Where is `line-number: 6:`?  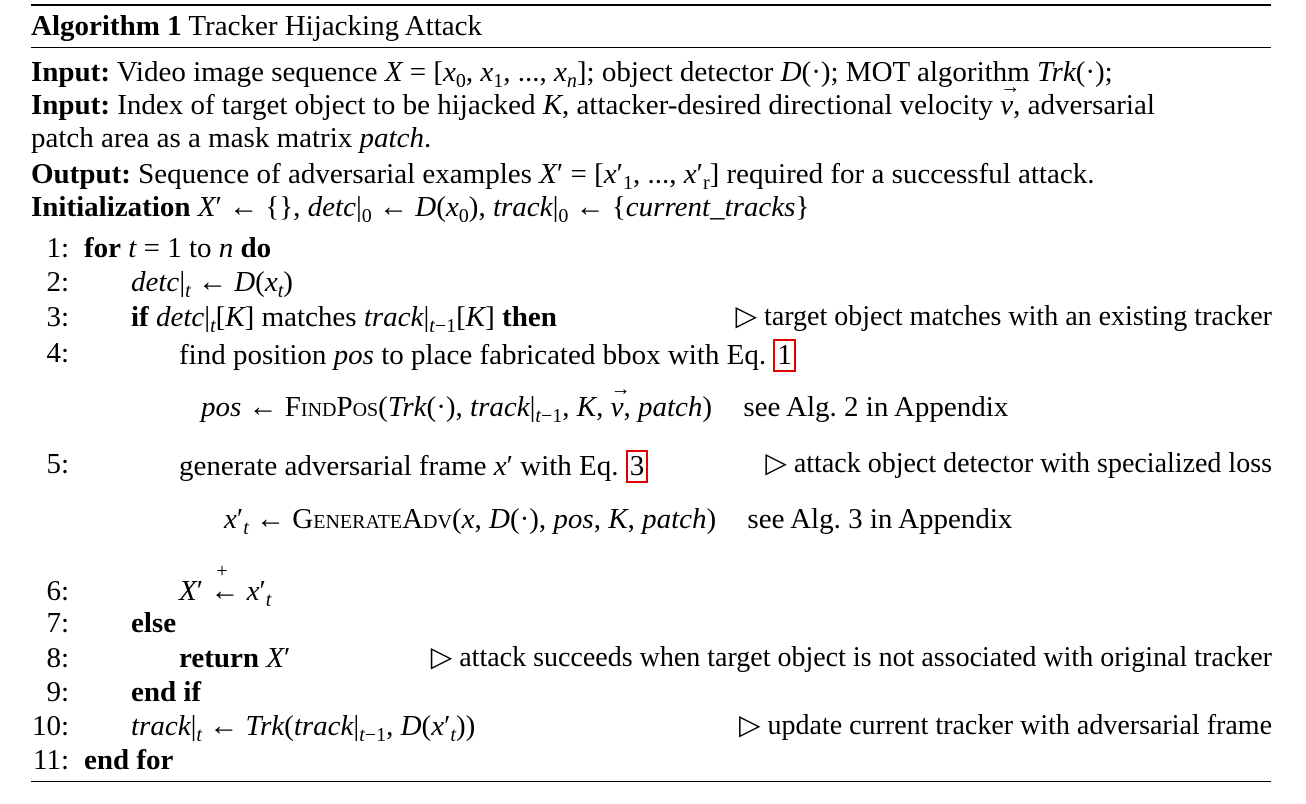 line-number: 6: is located at coordinates (57, 591).